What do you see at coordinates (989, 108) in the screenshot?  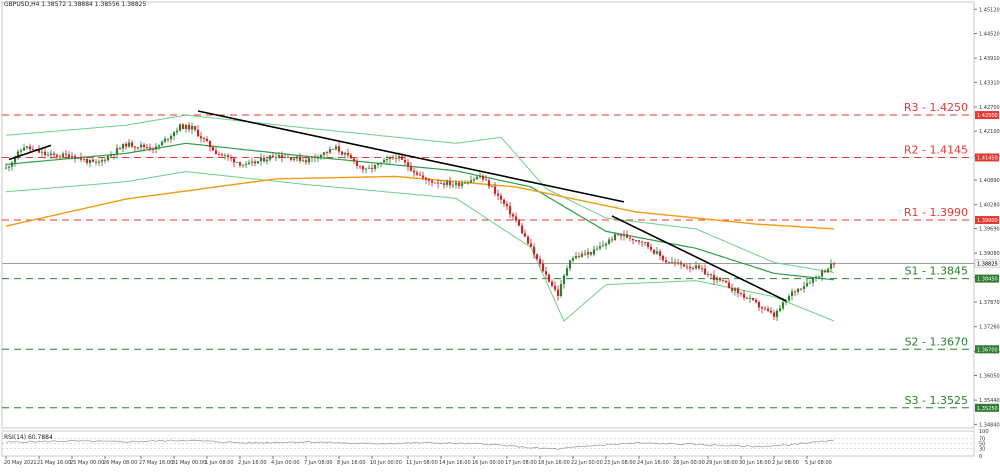 I see `y-tick-label: 1.42700` at bounding box center [989, 108].